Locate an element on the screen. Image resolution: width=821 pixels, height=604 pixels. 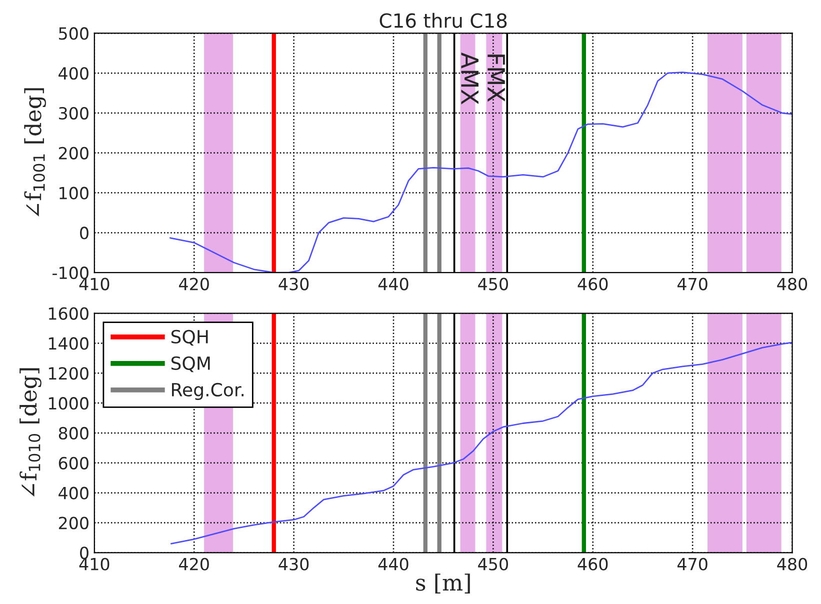
y-tick-label: 600 is located at coordinates (73, 463).